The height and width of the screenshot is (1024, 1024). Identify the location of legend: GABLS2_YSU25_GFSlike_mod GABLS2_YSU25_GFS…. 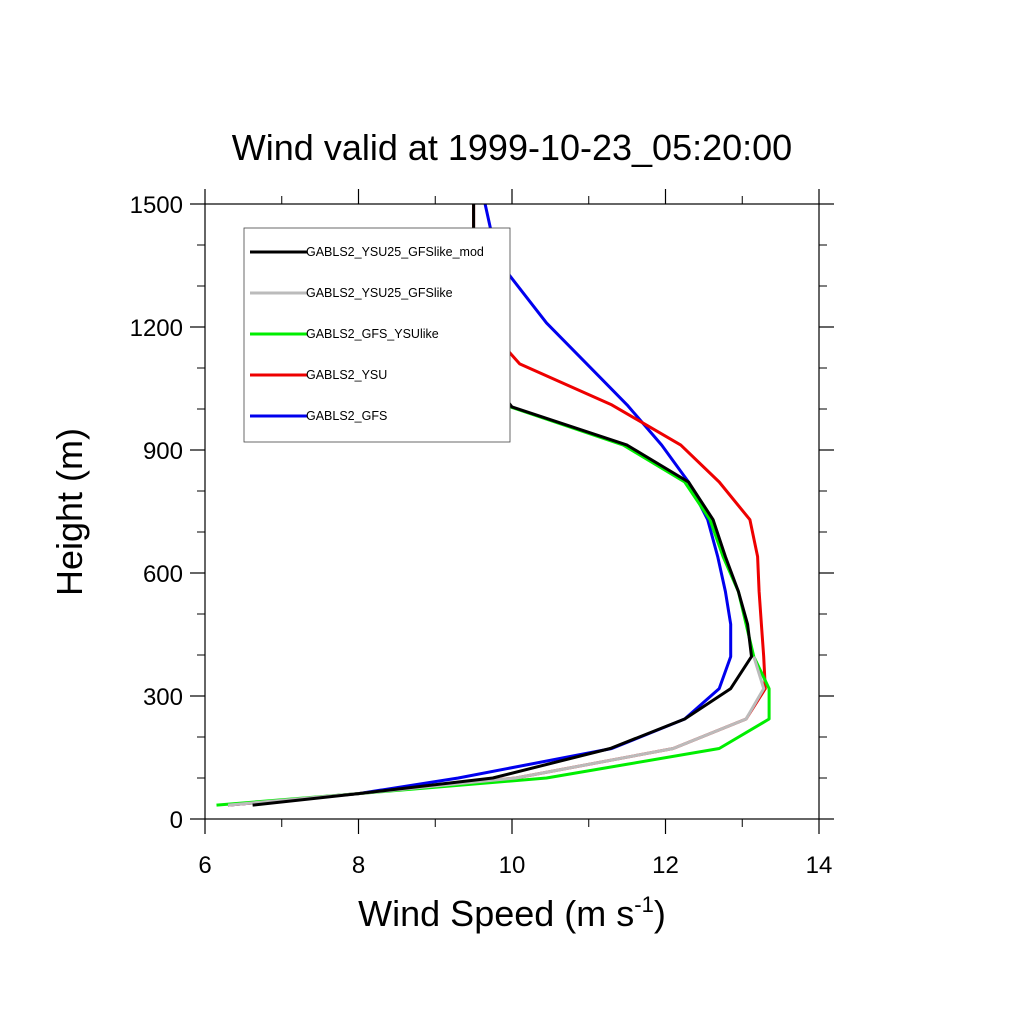
(377, 335).